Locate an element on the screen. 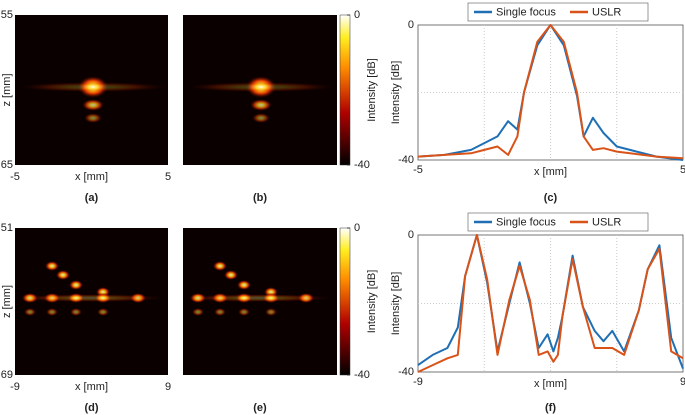  y-tick-label: 51 is located at coordinates (7, 228).